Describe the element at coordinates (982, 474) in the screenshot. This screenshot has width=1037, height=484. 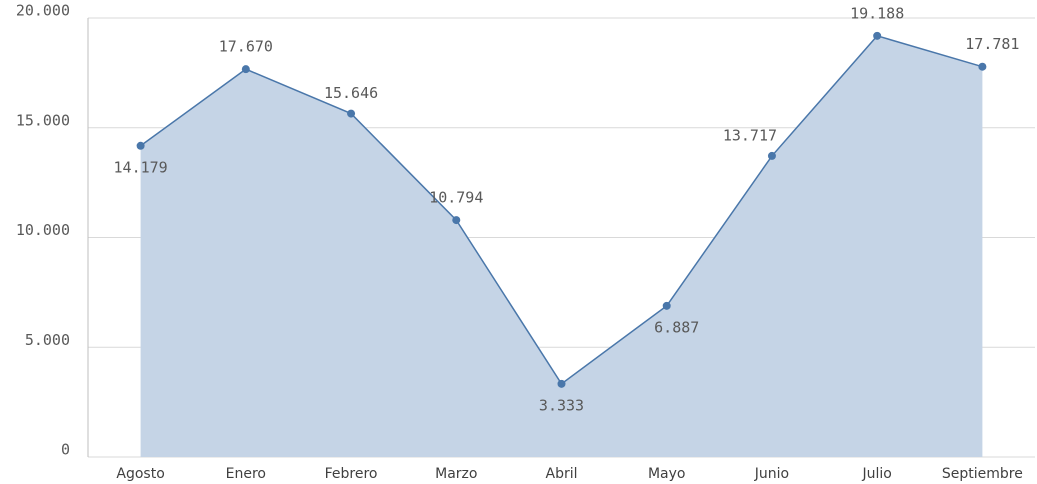
I see `x-tick-label: Septiembre` at that location.